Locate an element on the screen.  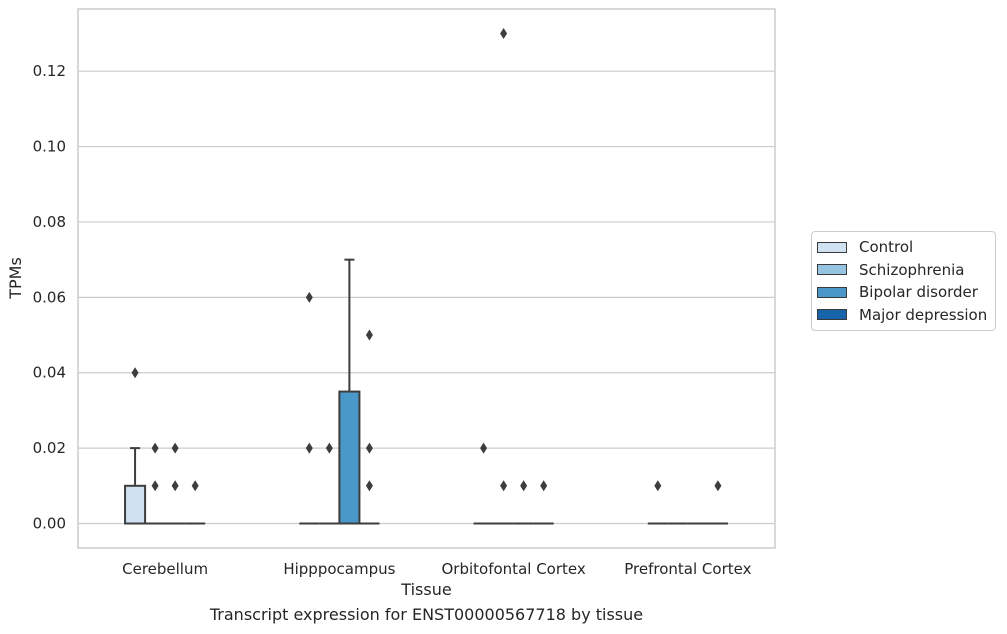
y-tick-label: 0.12 is located at coordinates (49, 71).